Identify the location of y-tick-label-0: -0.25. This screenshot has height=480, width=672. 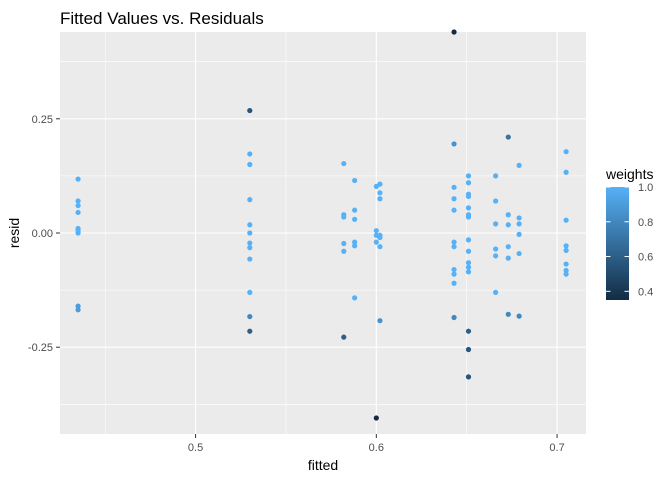
(40, 348).